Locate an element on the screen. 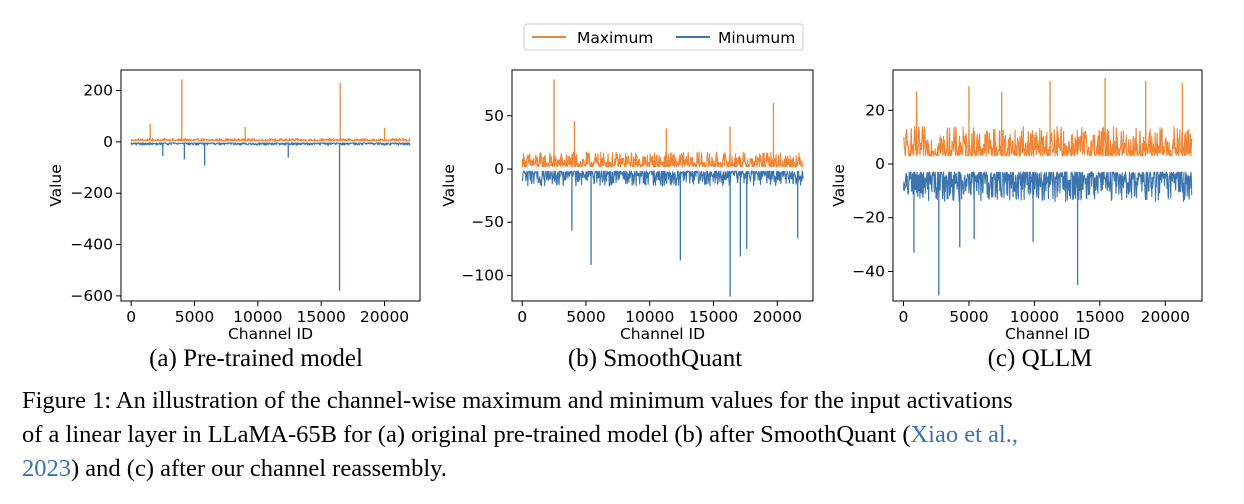 Image resolution: width=1244 pixels, height=504 pixels. legend-frame is located at coordinates (663, 37).